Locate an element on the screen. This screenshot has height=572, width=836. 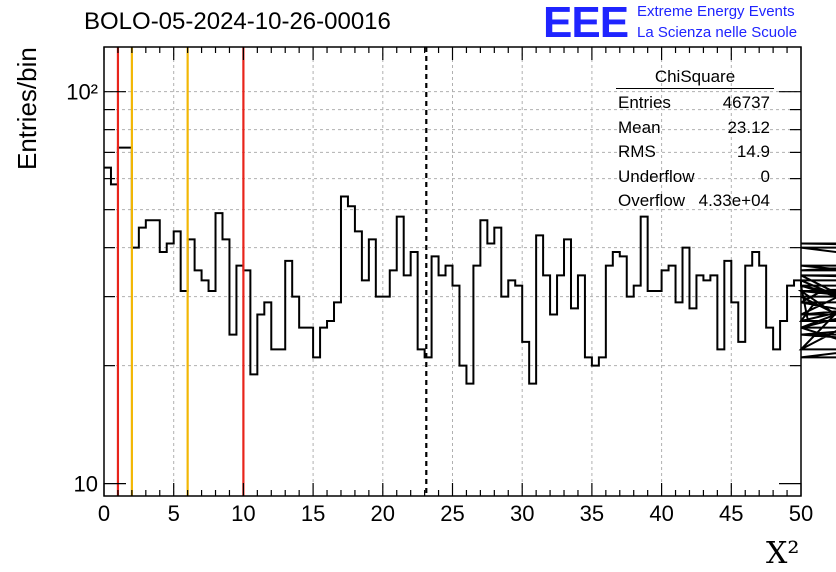
stats-value: 14.9 is located at coordinates (753, 151).